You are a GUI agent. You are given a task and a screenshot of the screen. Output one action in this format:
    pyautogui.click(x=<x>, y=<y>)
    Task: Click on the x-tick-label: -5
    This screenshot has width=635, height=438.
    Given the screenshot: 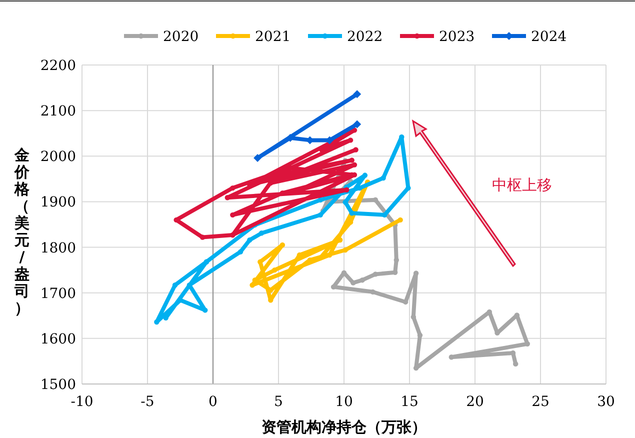 What is the action you would take?
    pyautogui.click(x=147, y=402)
    